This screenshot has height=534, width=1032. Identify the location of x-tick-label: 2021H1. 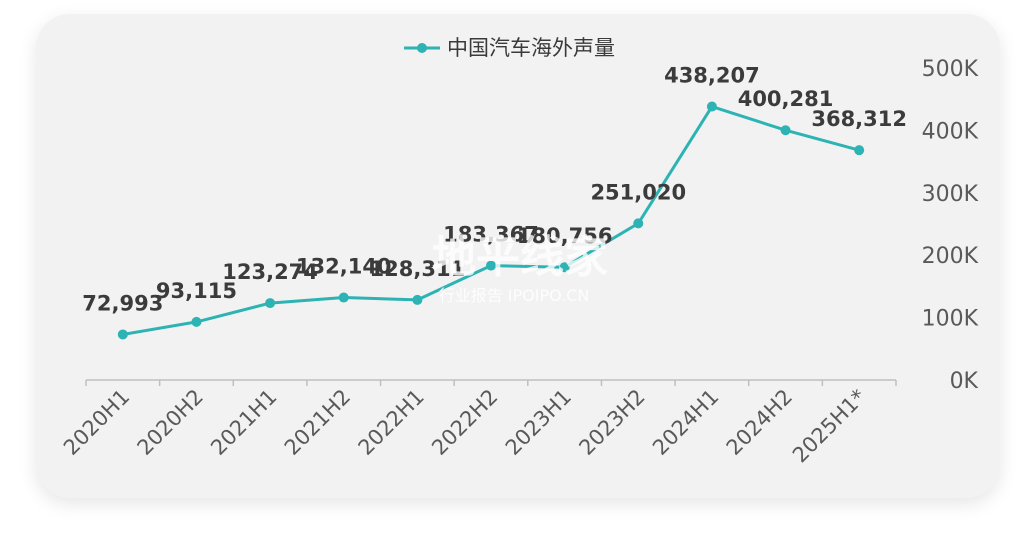
(243, 422).